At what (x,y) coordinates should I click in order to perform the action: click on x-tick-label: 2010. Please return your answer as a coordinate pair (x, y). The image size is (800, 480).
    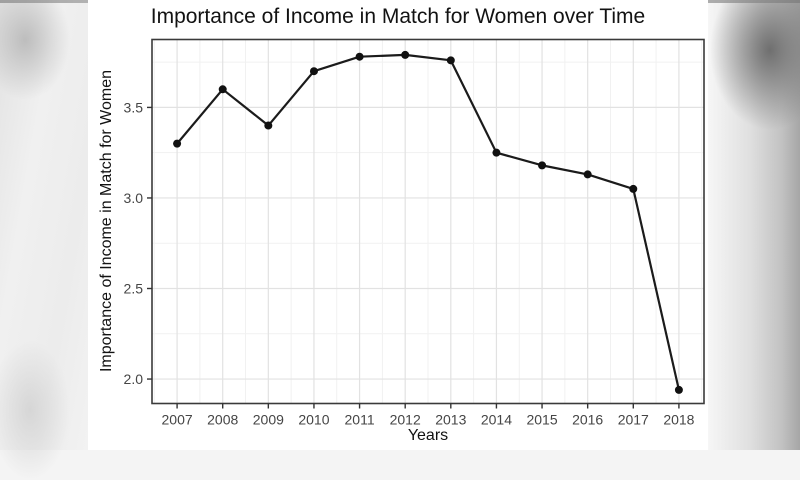
    Looking at the image, I should click on (313, 420).